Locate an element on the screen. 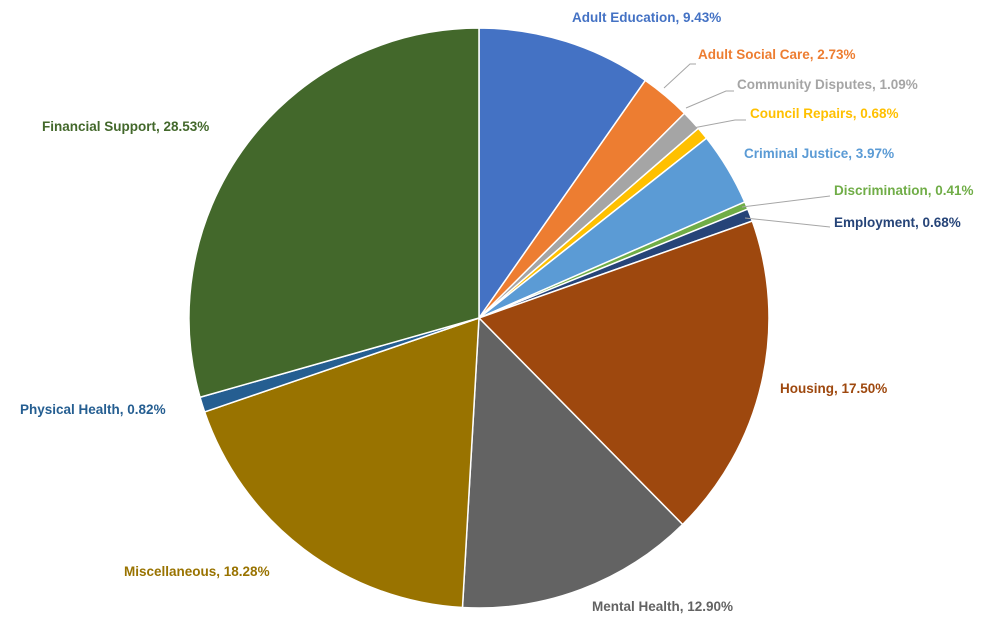  slice-label-mental-health: Mental Health, 12.90% is located at coordinates (662, 606).